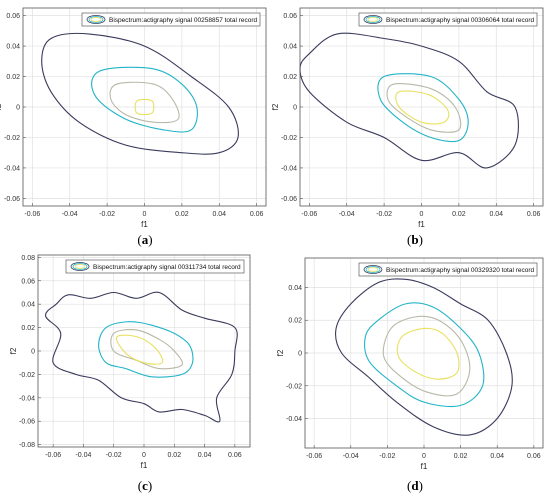 The width and height of the screenshot is (550, 500). I want to click on caption-letter: b, so click(414, 239).